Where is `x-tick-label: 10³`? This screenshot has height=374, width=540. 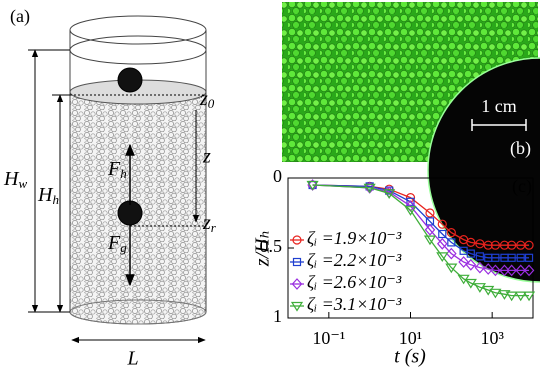 x-tick-label: 10³ is located at coordinates (492, 338).